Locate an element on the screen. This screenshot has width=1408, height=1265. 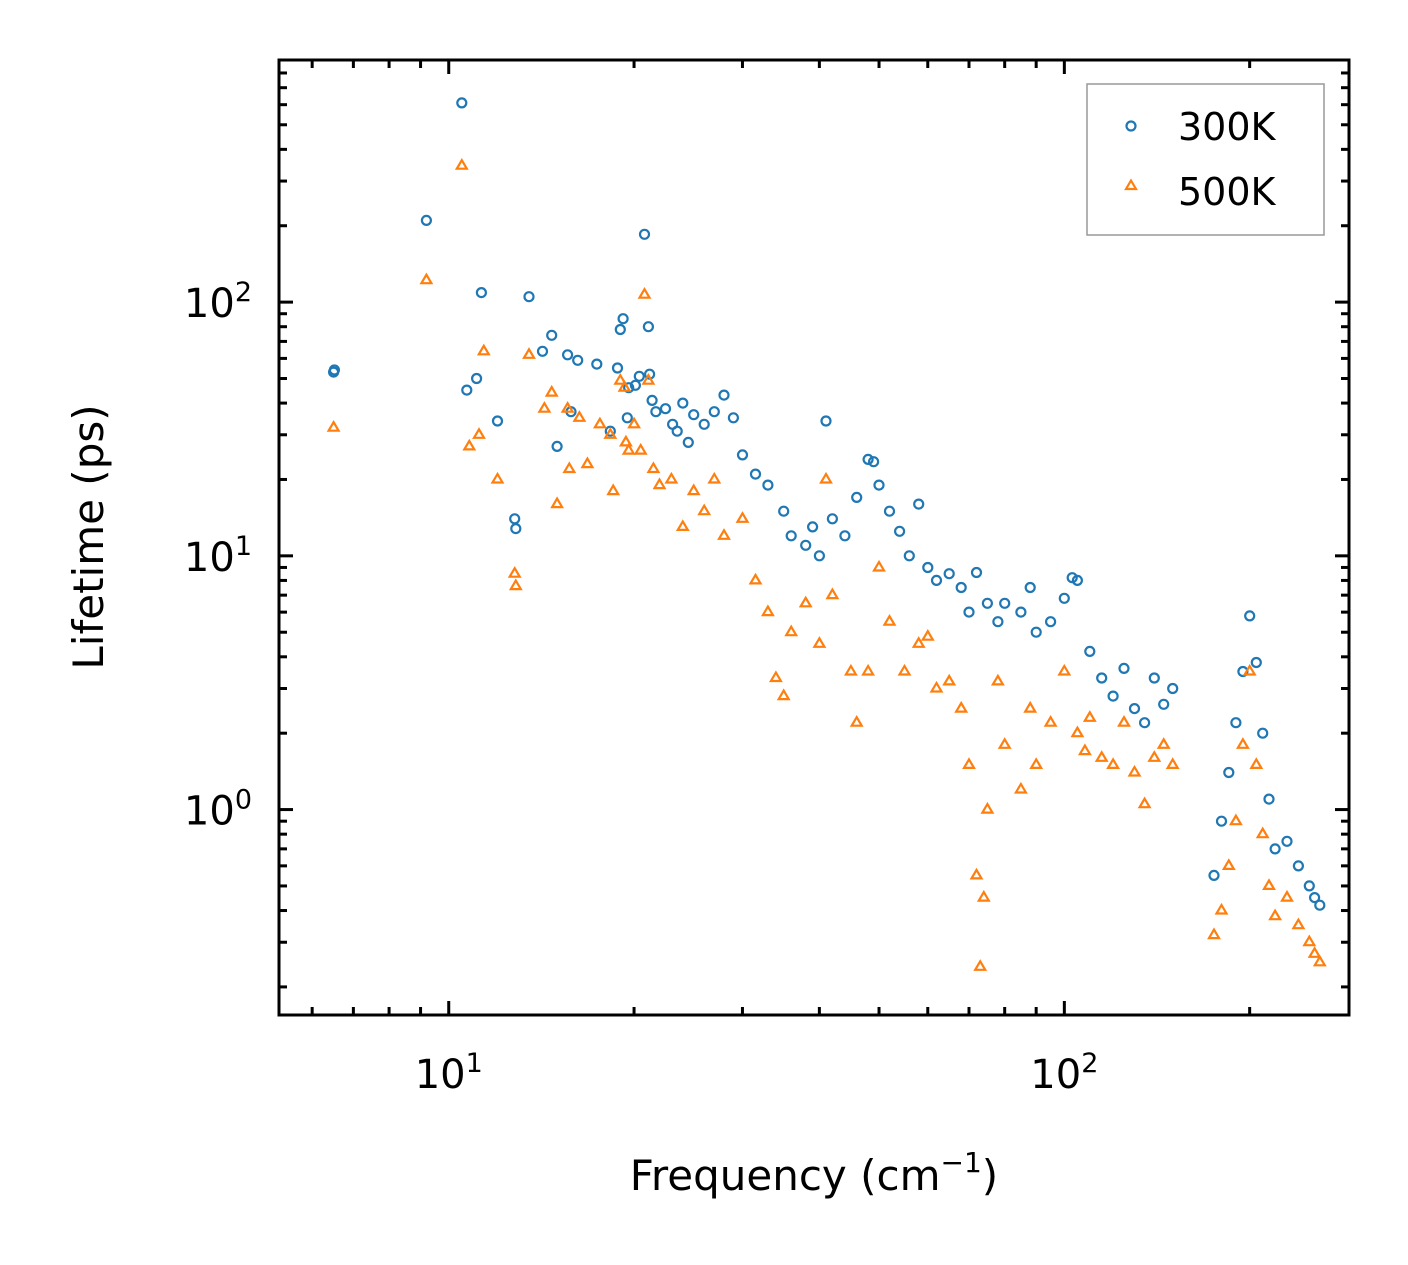
y-tick-label: 101 is located at coordinates (218, 556).